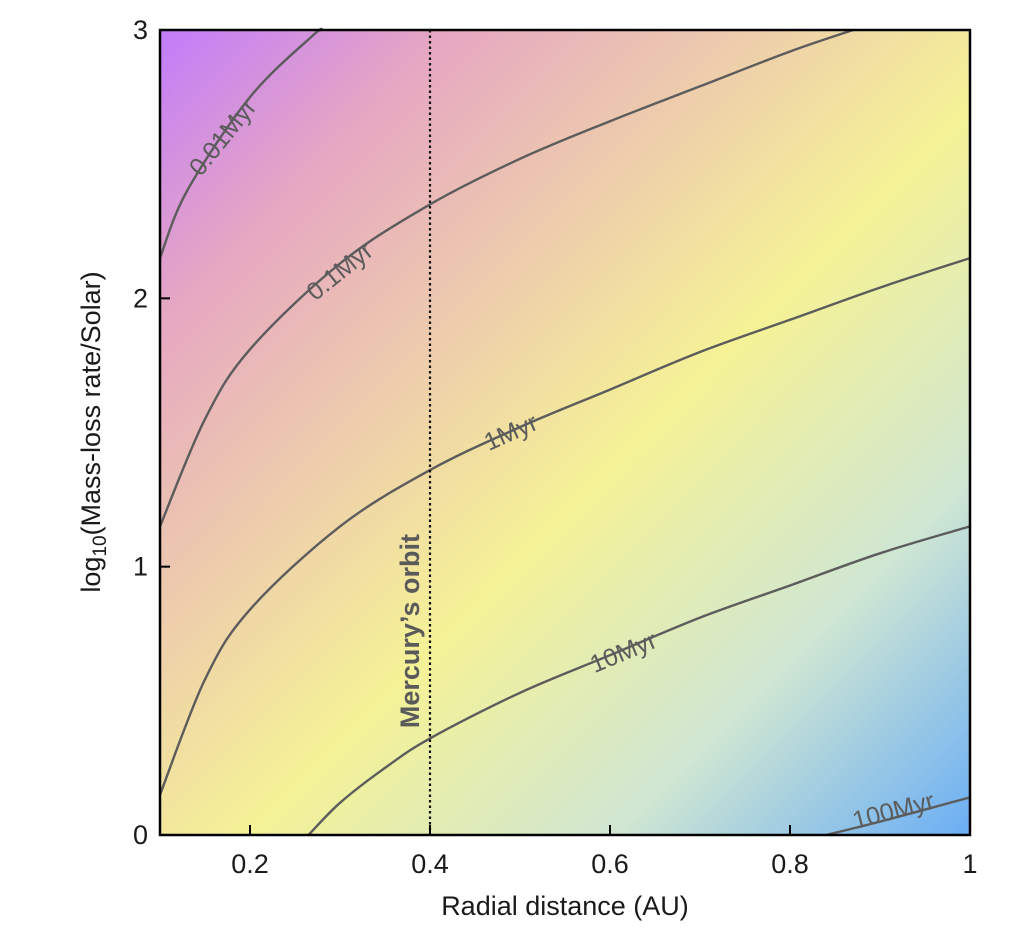 This screenshot has height=930, width=1024. I want to click on y-tick-label-1: 1, so click(140, 567).